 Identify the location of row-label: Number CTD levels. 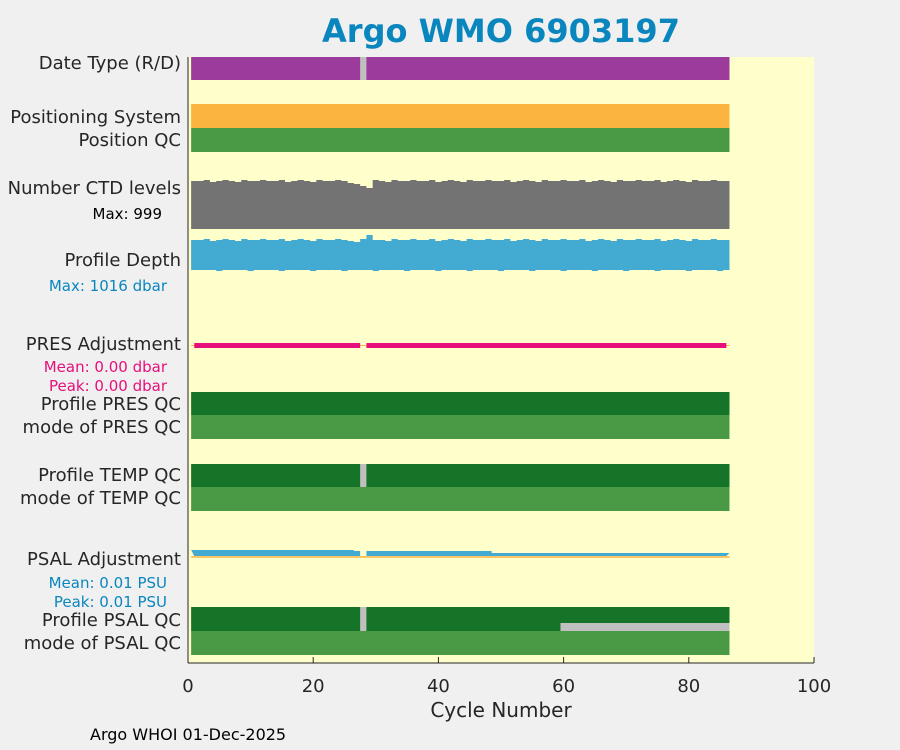
(94, 188).